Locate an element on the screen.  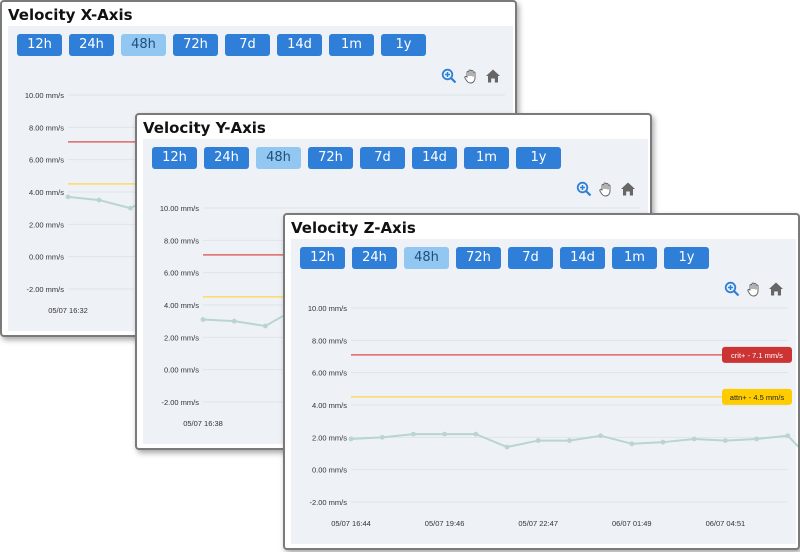
panel-title: Velocity X-Axis is located at coordinates (70, 15).